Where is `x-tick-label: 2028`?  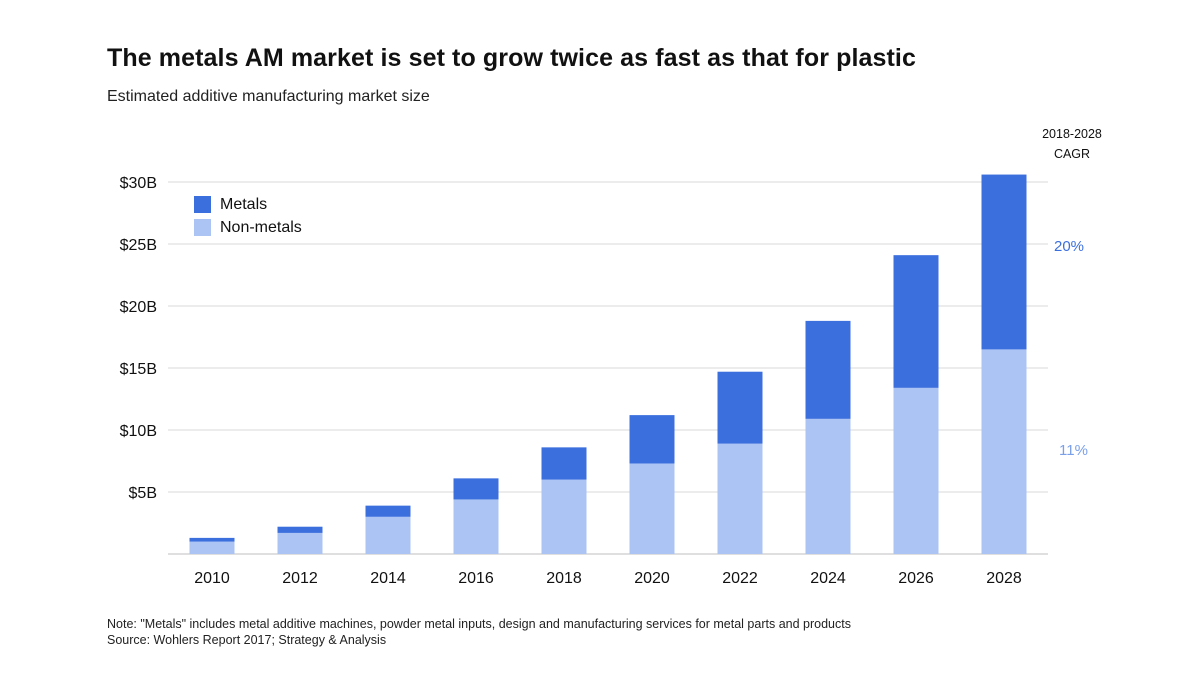 x-tick-label: 2028 is located at coordinates (1004, 578).